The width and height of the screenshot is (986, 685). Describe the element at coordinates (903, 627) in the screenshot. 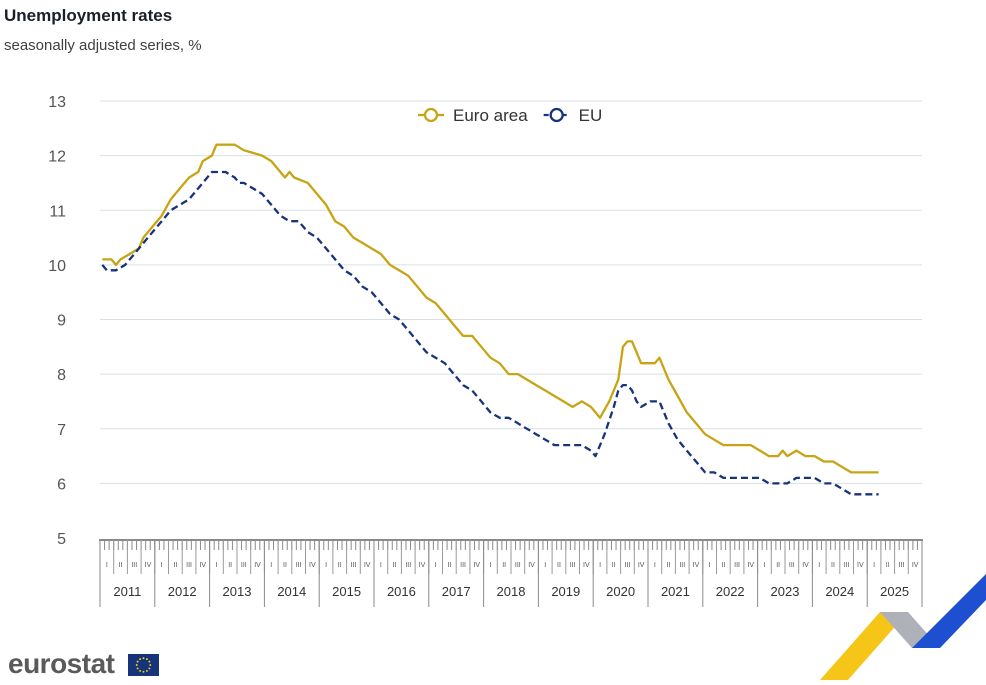

I see `decorative-ribbon` at that location.